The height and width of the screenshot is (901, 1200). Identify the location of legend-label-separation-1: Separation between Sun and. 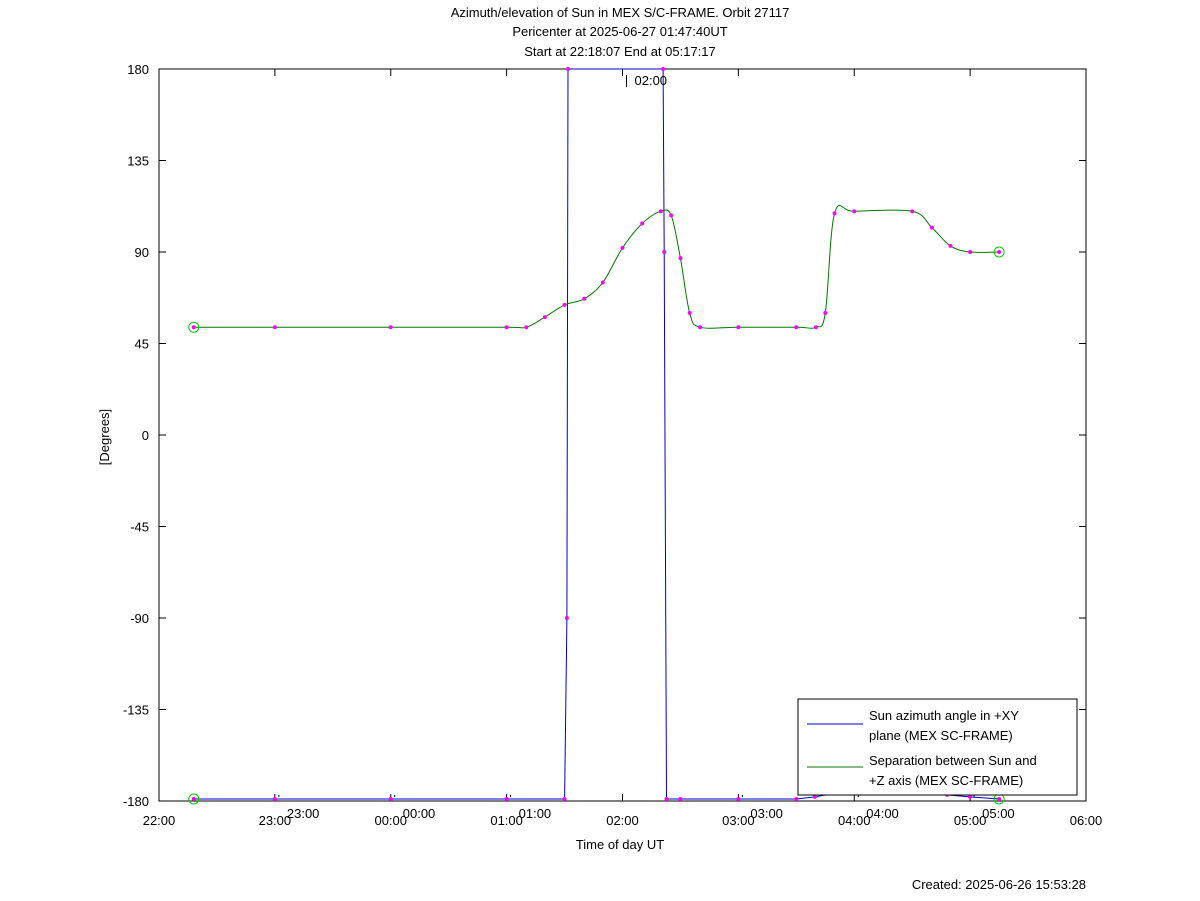
(953, 760).